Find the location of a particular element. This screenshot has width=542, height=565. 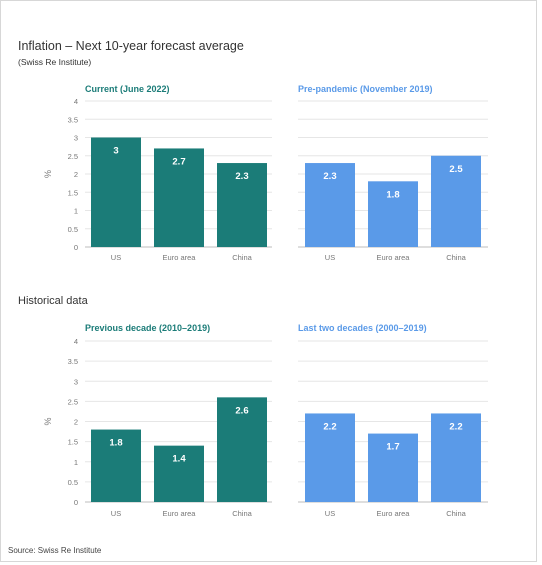

panel-title: Last two decades (2000–2019) is located at coordinates (362, 328).